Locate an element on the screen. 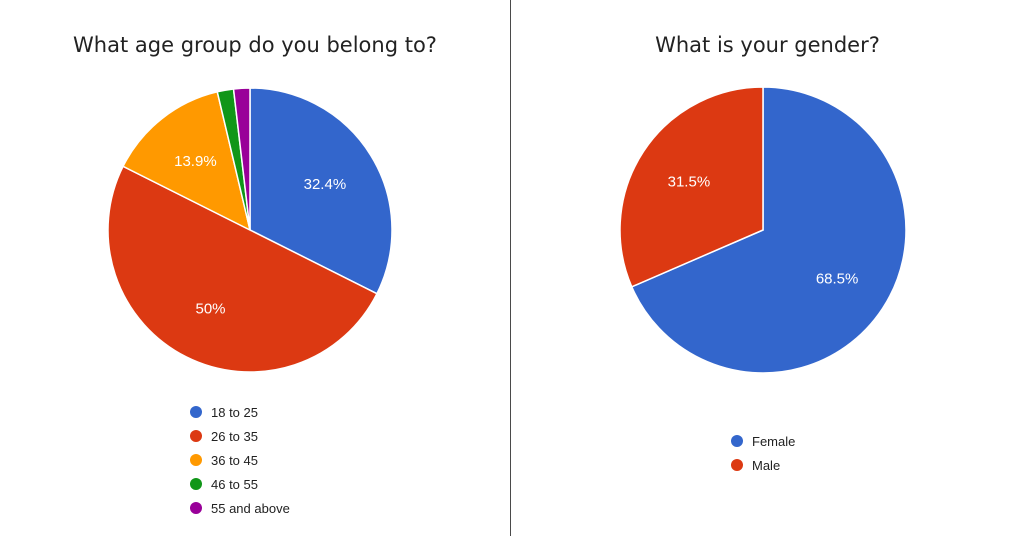 The height and width of the screenshot is (536, 1024). slice-label-26-to-35: 50% is located at coordinates (210, 309).